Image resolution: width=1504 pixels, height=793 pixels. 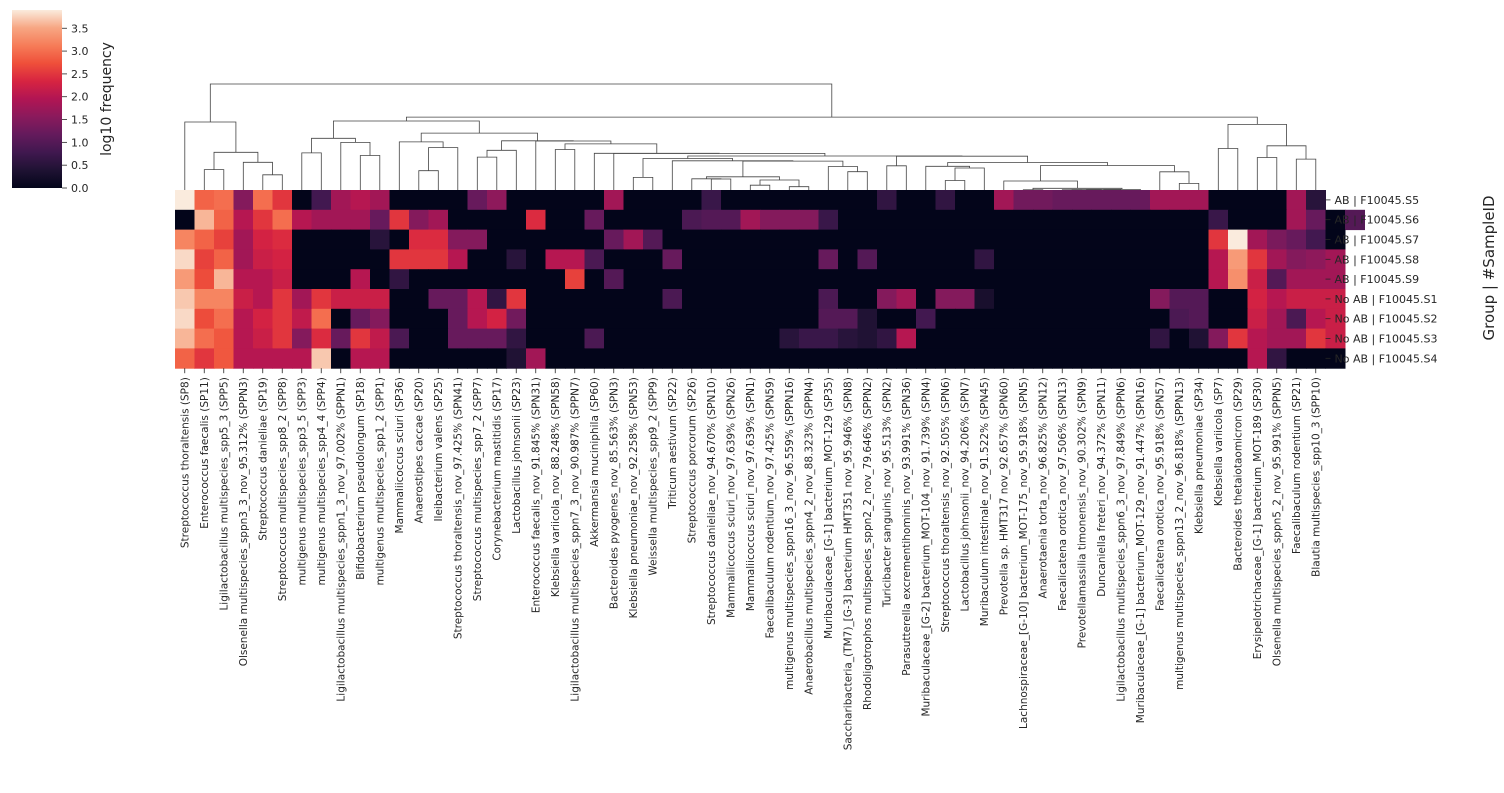 What do you see at coordinates (80, 74) in the screenshot?
I see `colorbar-tick-label: 2.5` at bounding box center [80, 74].